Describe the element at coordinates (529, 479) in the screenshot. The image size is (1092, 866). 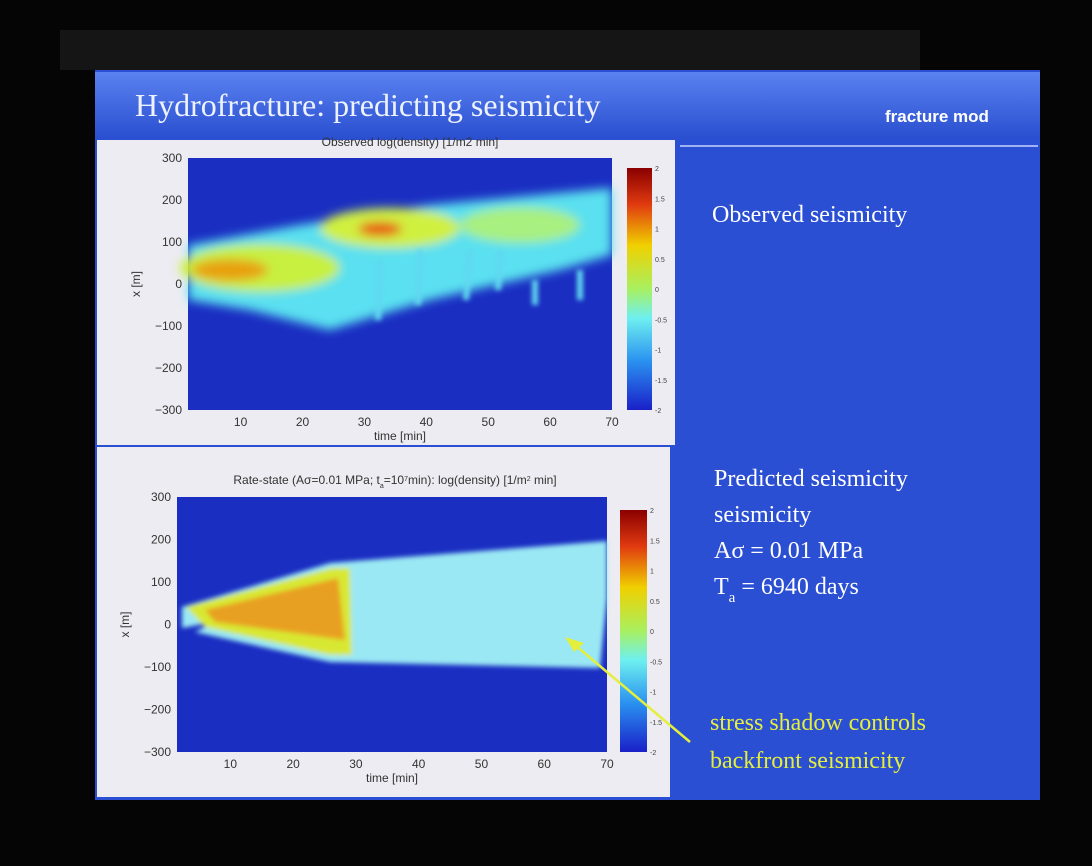
I see `title-part: 2` at that location.